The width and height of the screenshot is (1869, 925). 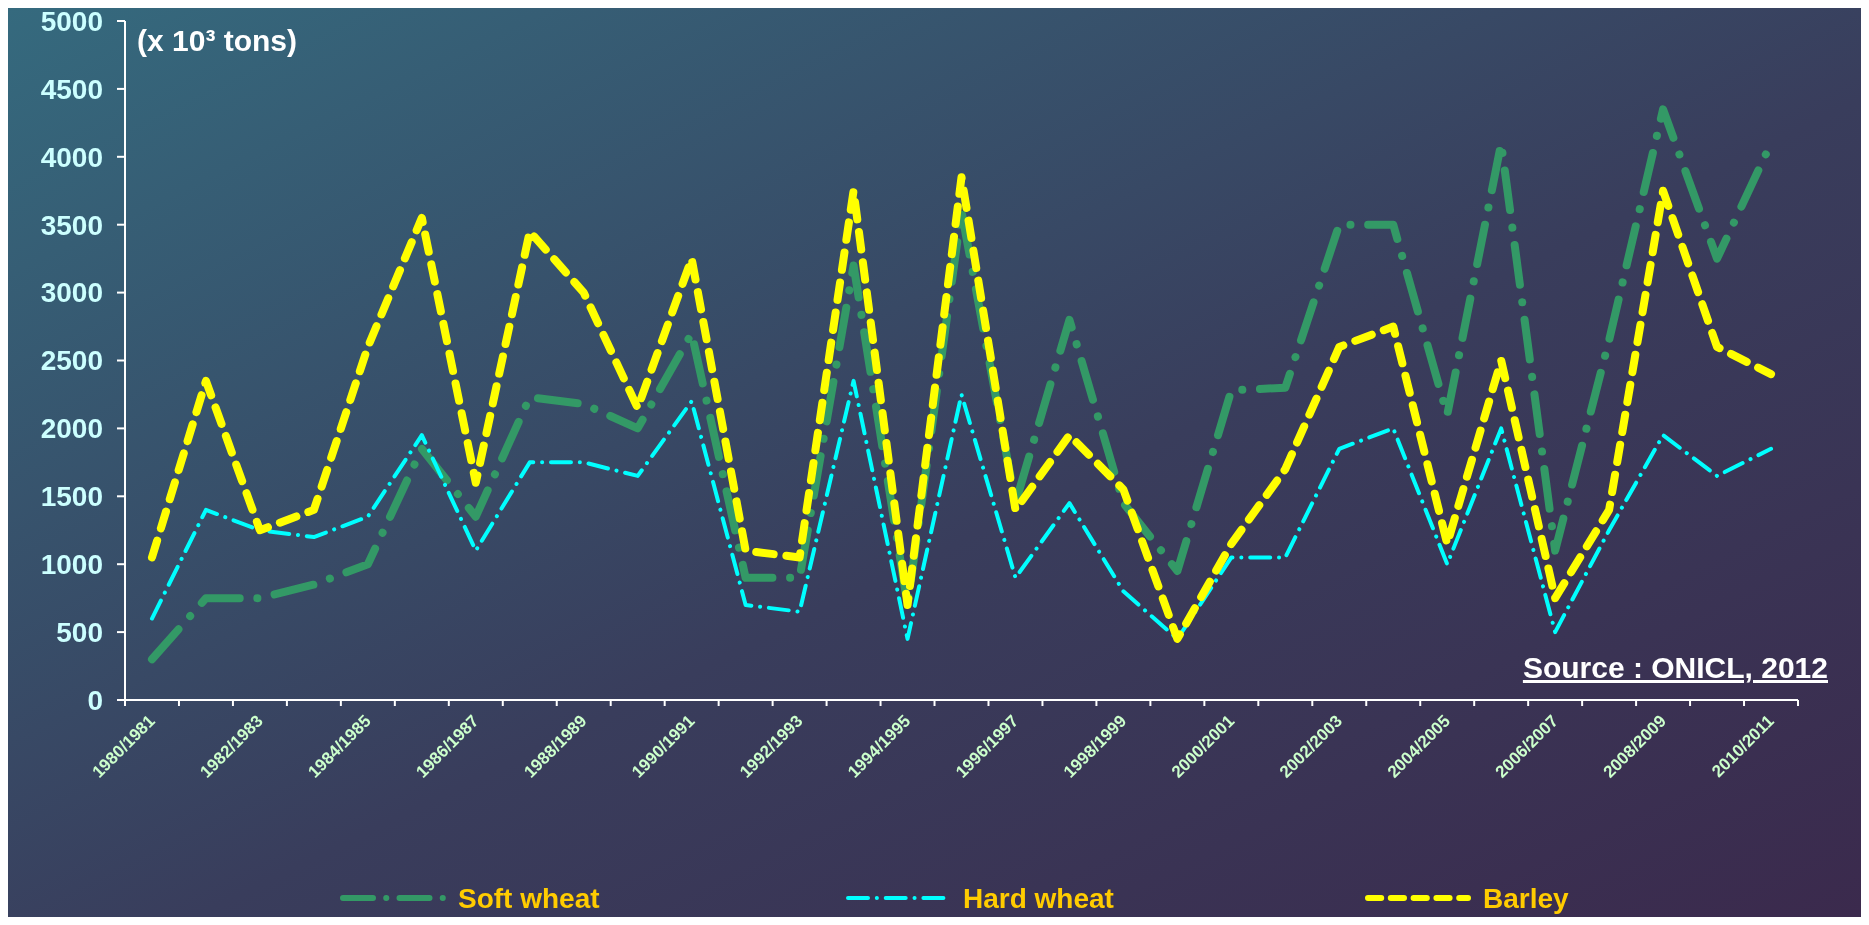 I want to click on annotation: Source : ONICL, 2012, so click(x=1675, y=667).